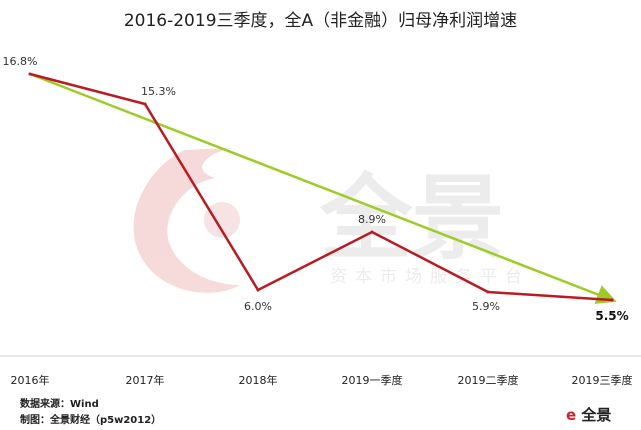 The image size is (641, 430). What do you see at coordinates (186, 220) in the screenshot?
I see `watermark-logo` at bounding box center [186, 220].